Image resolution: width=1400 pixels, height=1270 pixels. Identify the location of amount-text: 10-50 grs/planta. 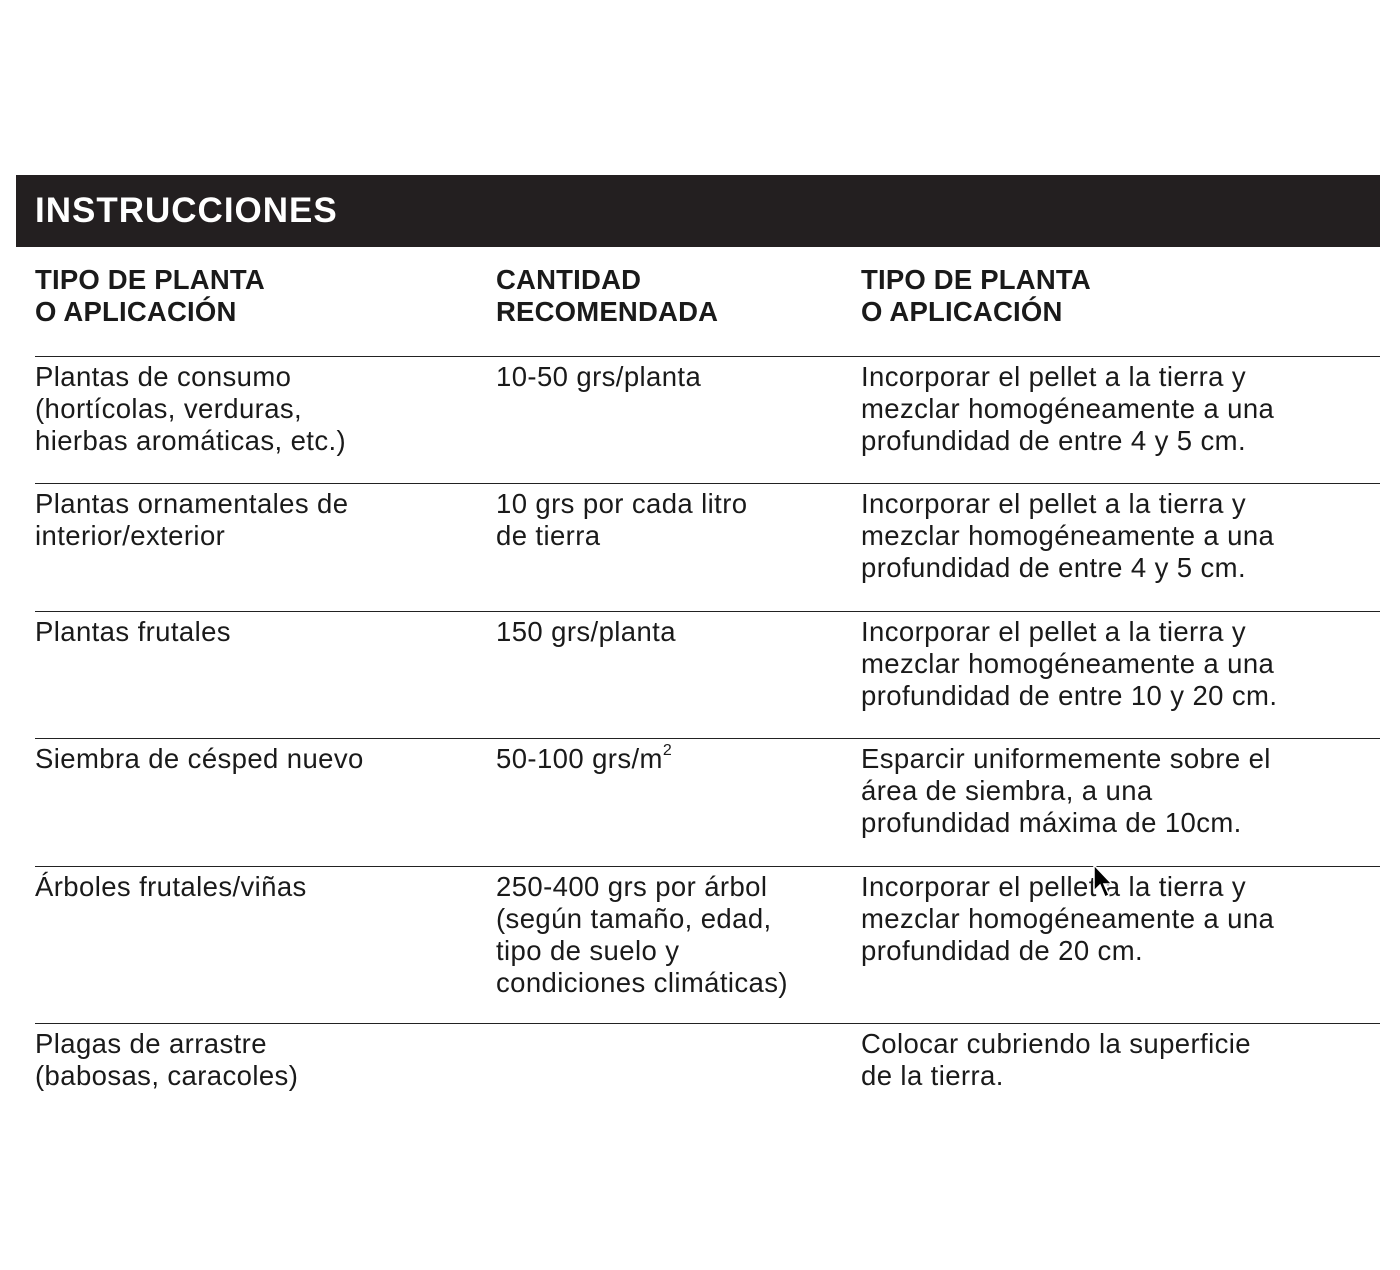
(599, 376).